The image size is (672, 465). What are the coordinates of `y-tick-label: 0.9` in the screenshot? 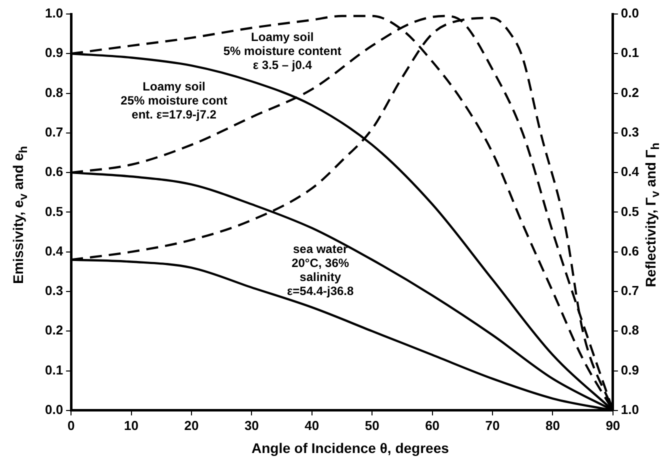 It's located at (54, 52).